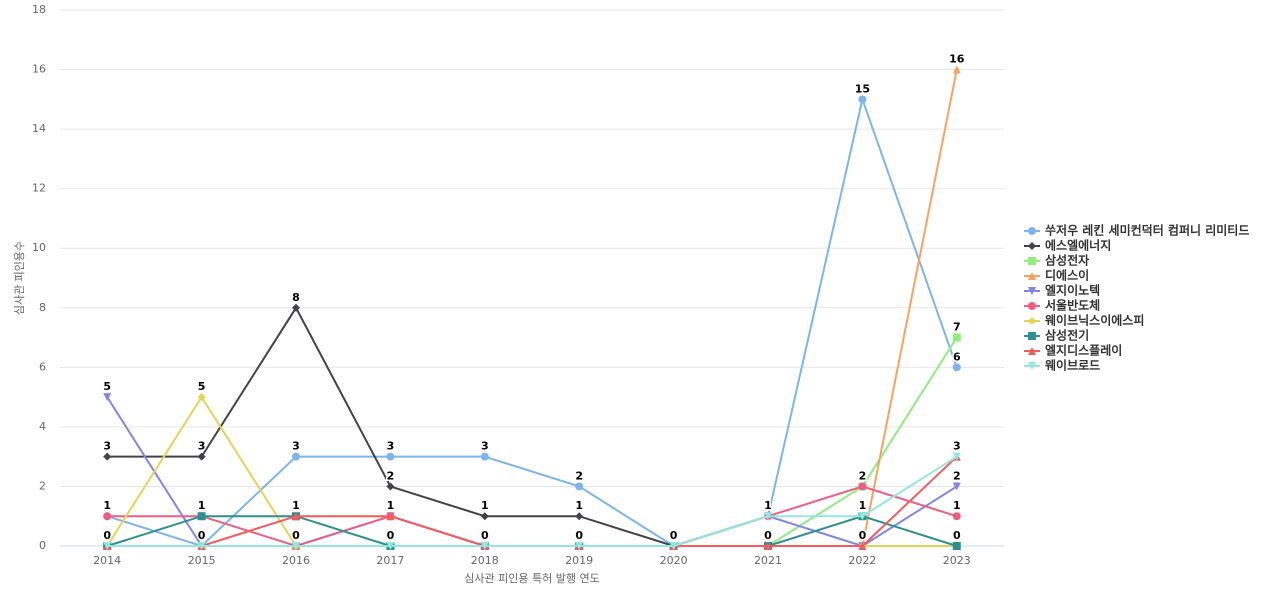  What do you see at coordinates (390, 560) in the screenshot?
I see `x-tick-label: 2017` at bounding box center [390, 560].